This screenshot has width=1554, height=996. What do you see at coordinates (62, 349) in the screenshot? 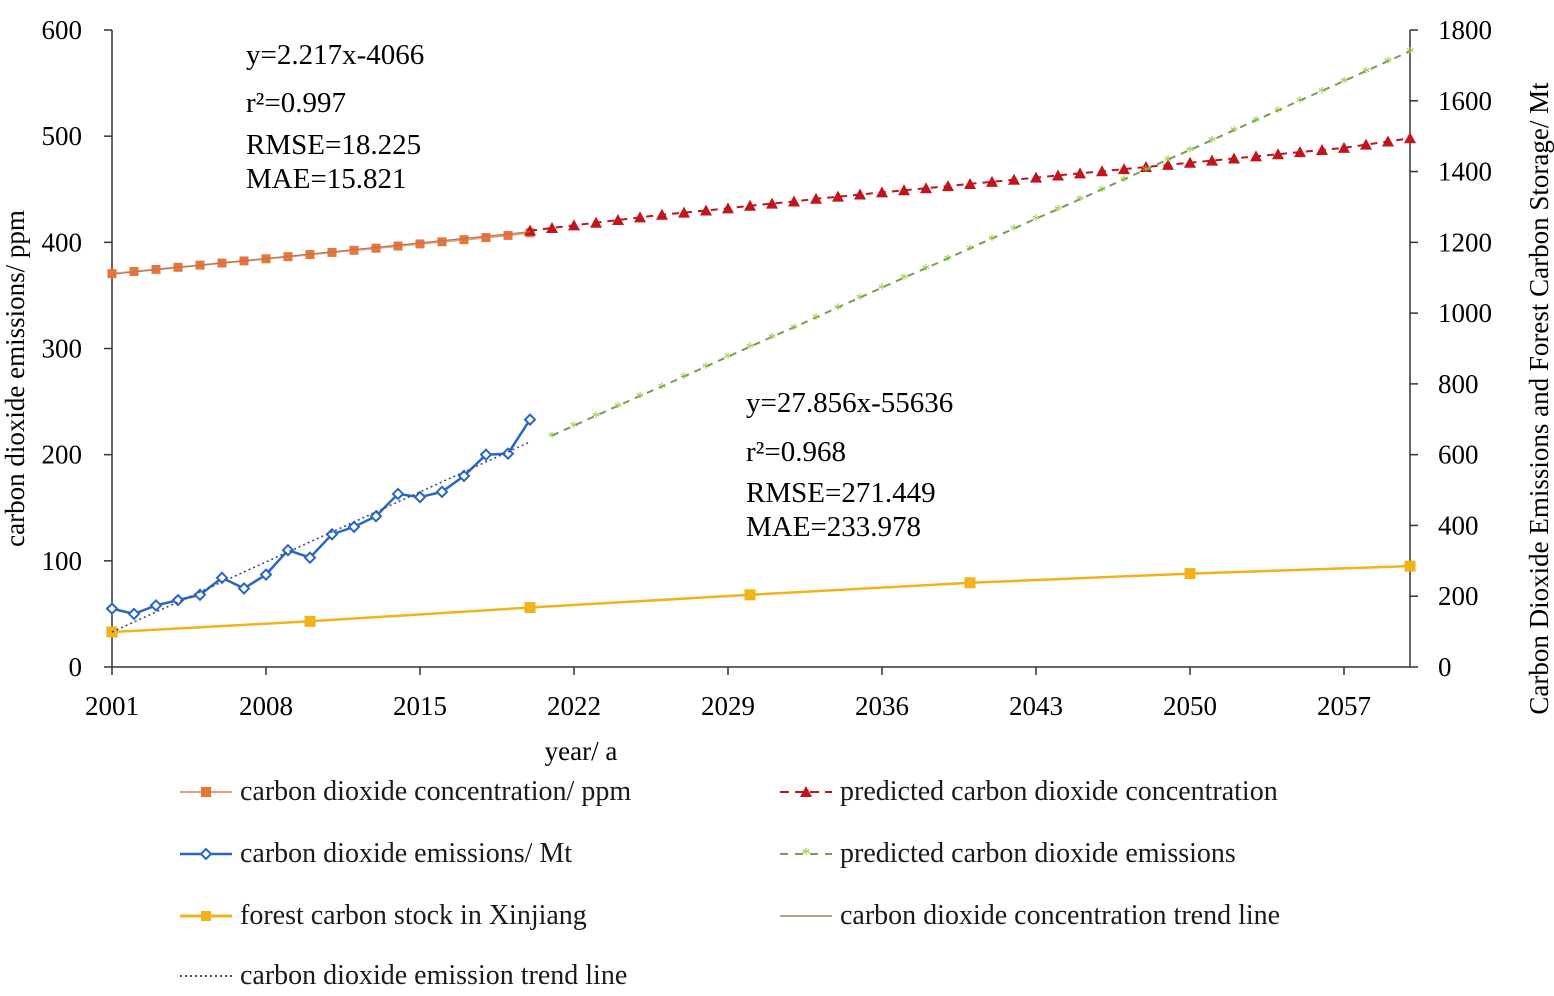
I see `y-left-tick-label: 300` at bounding box center [62, 349].